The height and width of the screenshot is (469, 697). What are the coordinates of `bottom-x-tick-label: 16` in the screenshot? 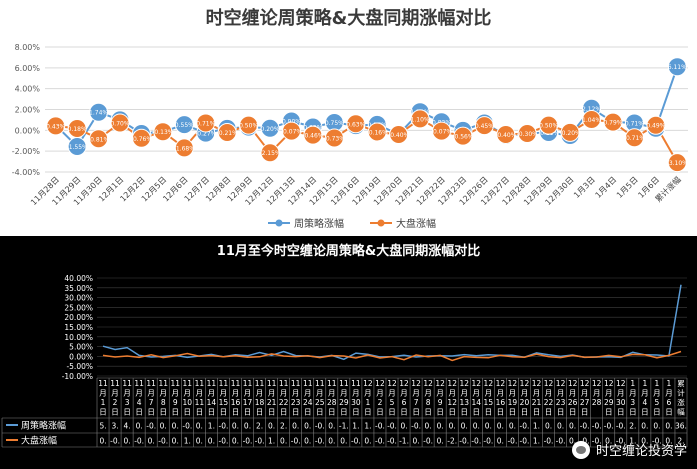 It's located at (236, 402).